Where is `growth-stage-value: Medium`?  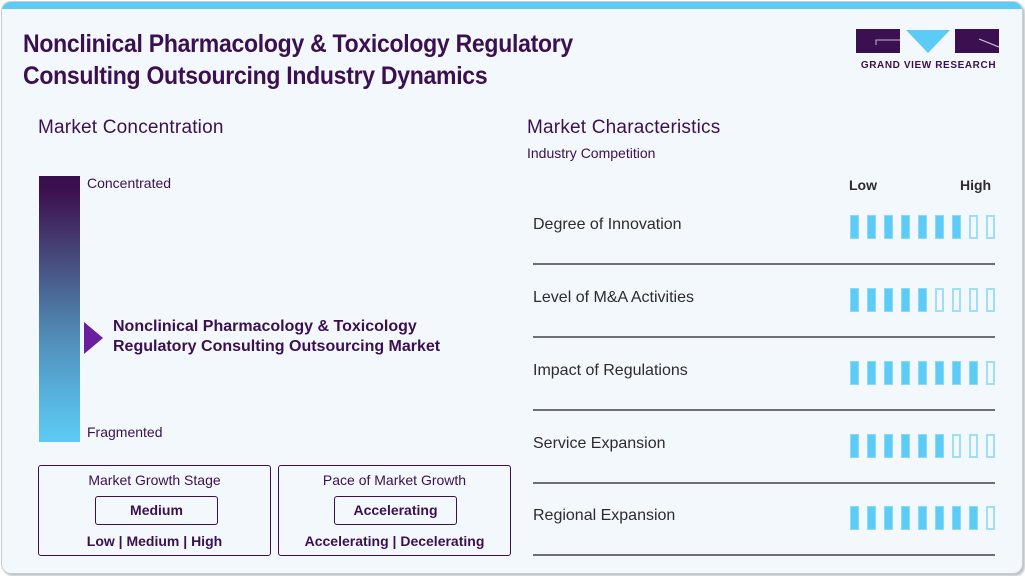 growth-stage-value: Medium is located at coordinates (156, 510).